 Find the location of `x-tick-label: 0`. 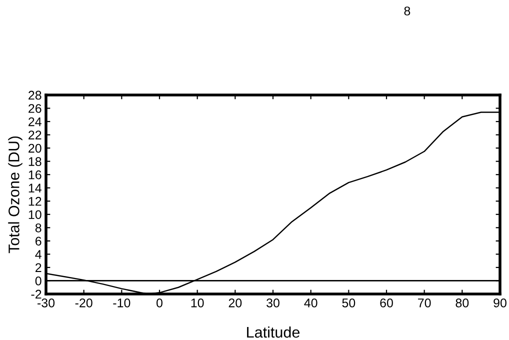

x-tick-label: 0 is located at coordinates (159, 303).